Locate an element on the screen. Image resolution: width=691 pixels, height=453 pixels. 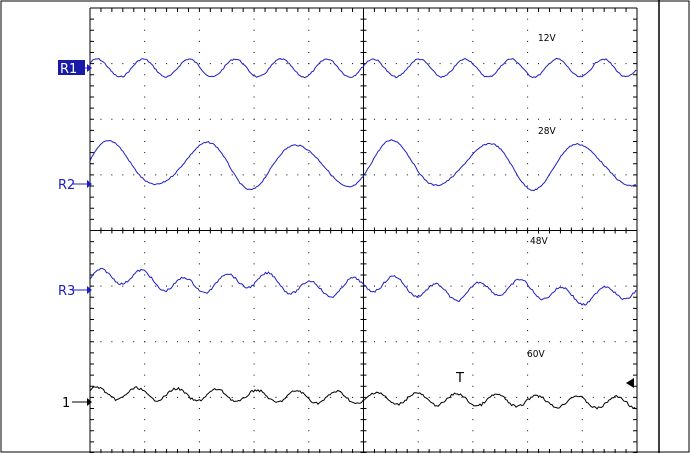
trigger-level-arrow is located at coordinates (630, 383).